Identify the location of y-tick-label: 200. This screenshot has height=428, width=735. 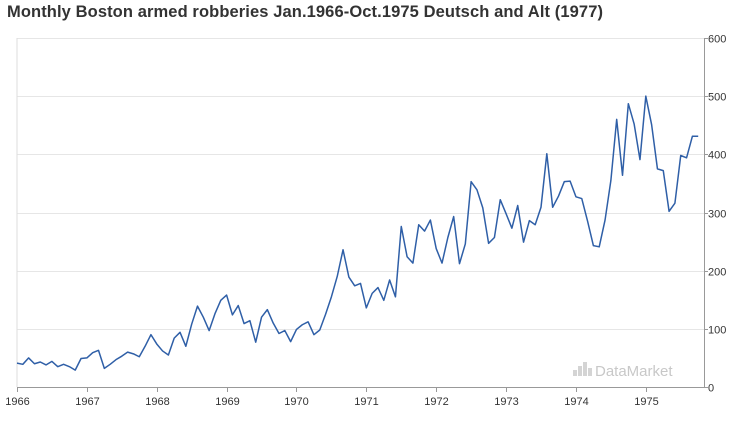
(717, 273).